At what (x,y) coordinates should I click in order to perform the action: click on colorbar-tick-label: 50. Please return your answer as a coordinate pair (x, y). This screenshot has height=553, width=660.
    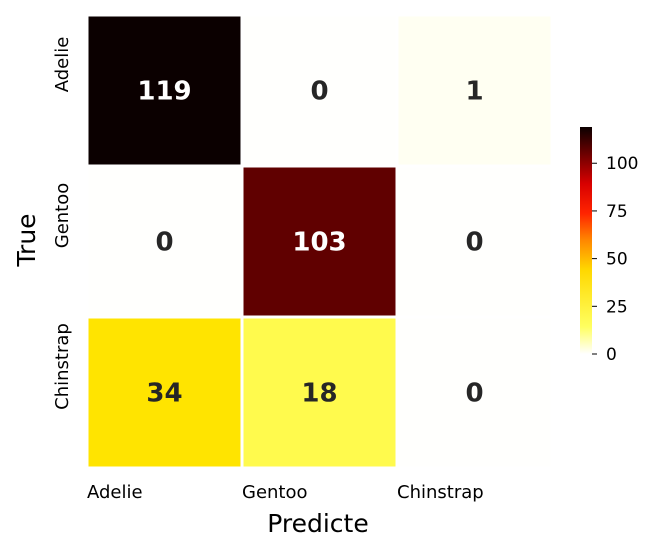
    Looking at the image, I should click on (617, 260).